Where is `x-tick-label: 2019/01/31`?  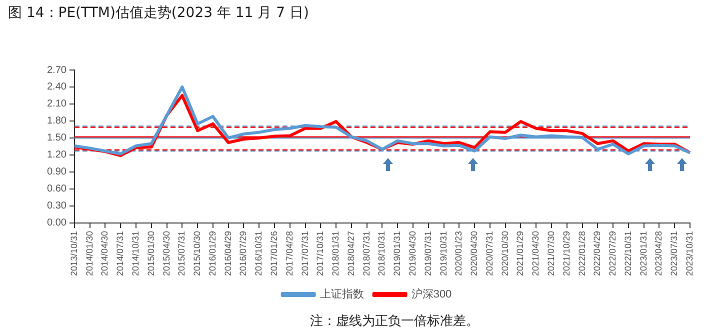 x-tick-label: 2019/01/31 is located at coordinates (397, 253).